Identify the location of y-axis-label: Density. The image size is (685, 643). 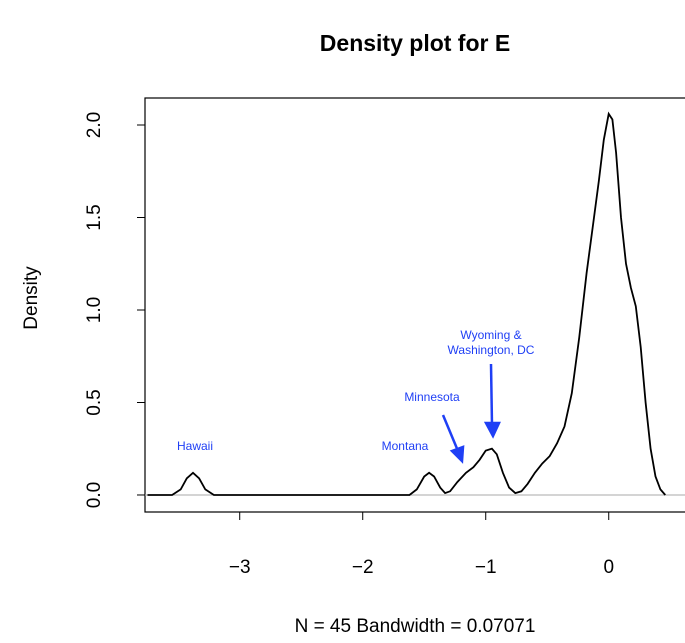
(31, 298).